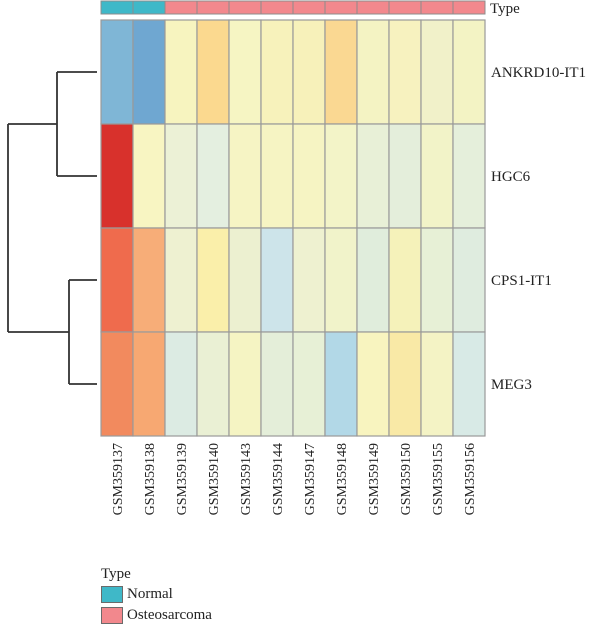 This screenshot has height=631, width=600. Describe the element at coordinates (505, 9) in the screenshot. I see `annotation-title: Type` at that location.